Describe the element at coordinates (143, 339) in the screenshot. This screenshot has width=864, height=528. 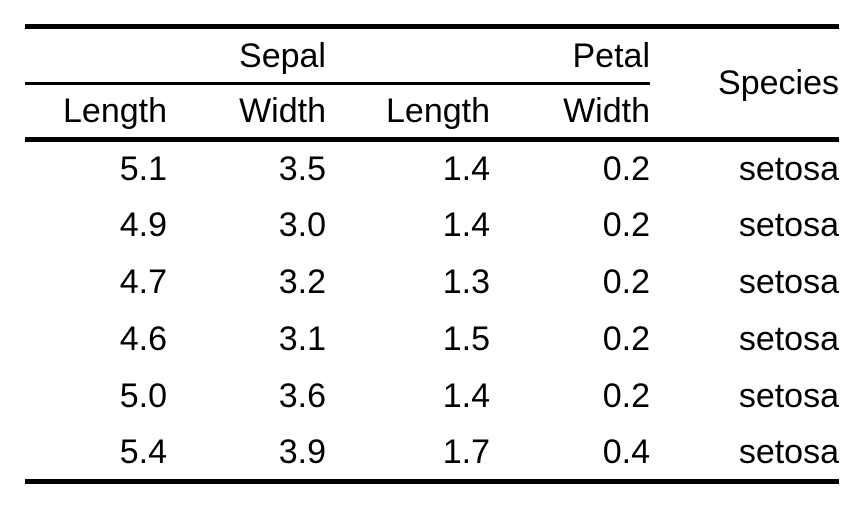
I see `cell-sepal-length: 4.6` at that location.